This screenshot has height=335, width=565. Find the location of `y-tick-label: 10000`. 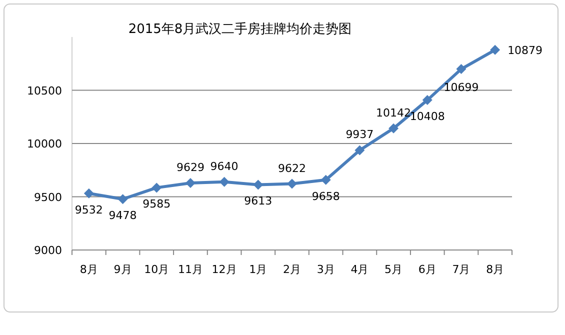

y-tick-label: 10000 is located at coordinates (44, 144).